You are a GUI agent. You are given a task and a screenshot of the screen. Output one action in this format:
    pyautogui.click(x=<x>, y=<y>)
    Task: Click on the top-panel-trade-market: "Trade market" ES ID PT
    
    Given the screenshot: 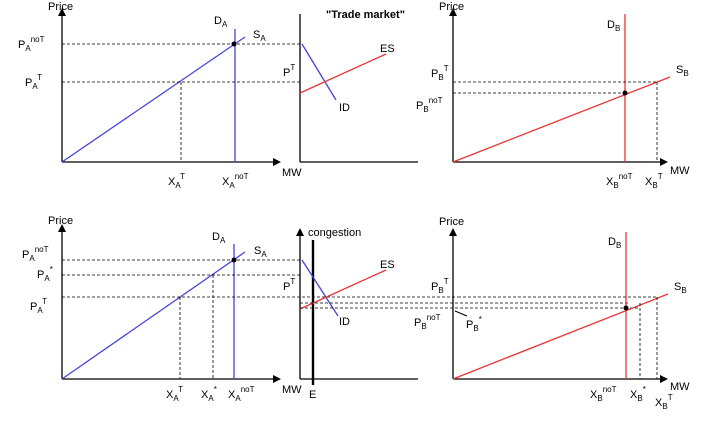 What is the action you would take?
    pyautogui.click(x=350, y=86)
    